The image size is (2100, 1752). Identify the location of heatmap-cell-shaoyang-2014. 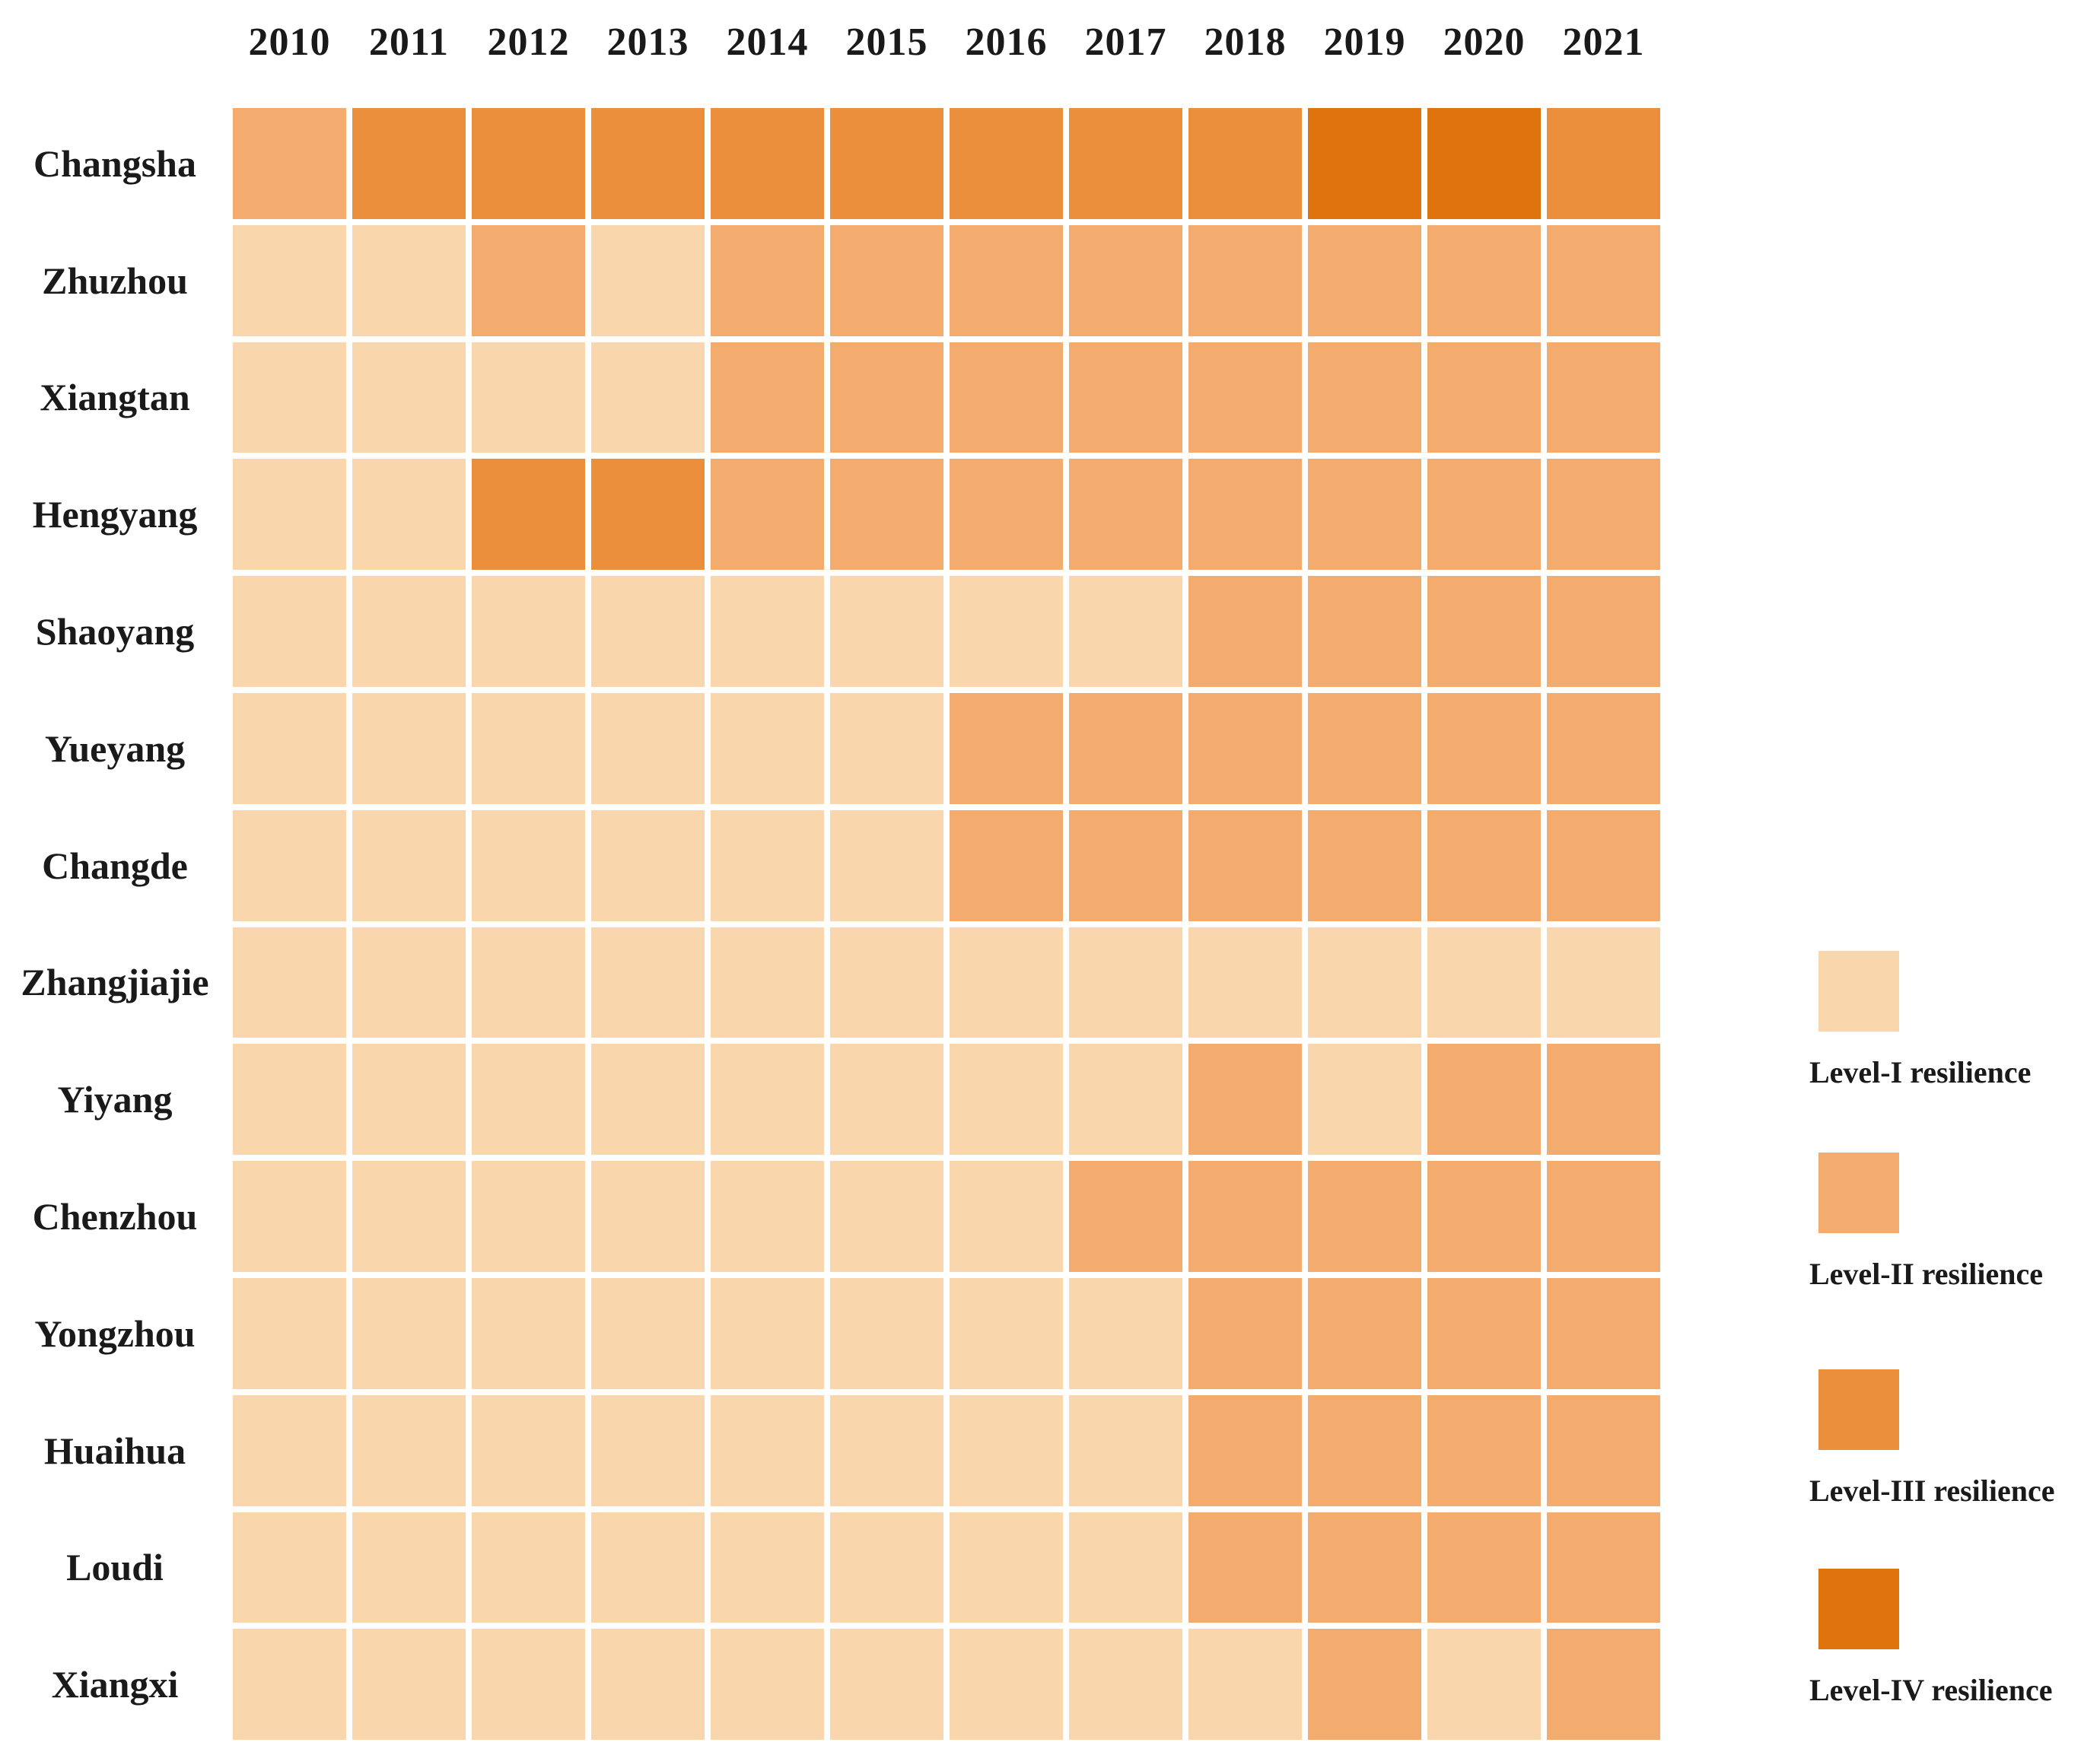
(767, 631).